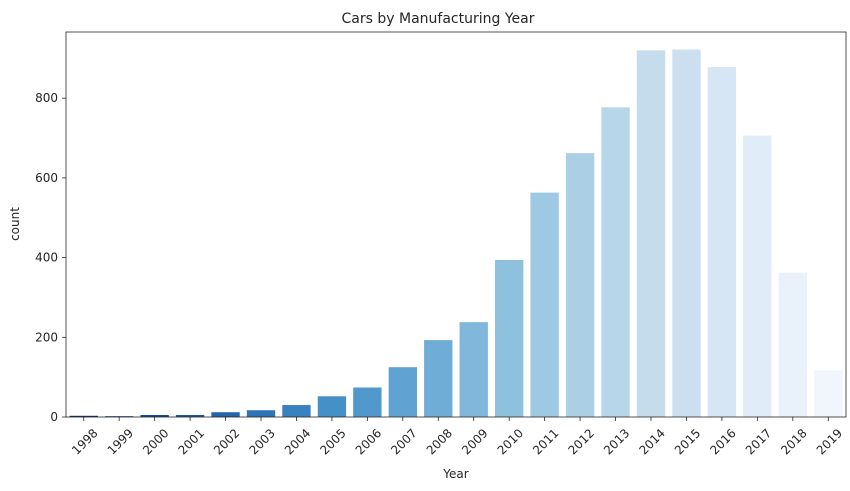  I want to click on x-tick-label: 2010, so click(510, 441).